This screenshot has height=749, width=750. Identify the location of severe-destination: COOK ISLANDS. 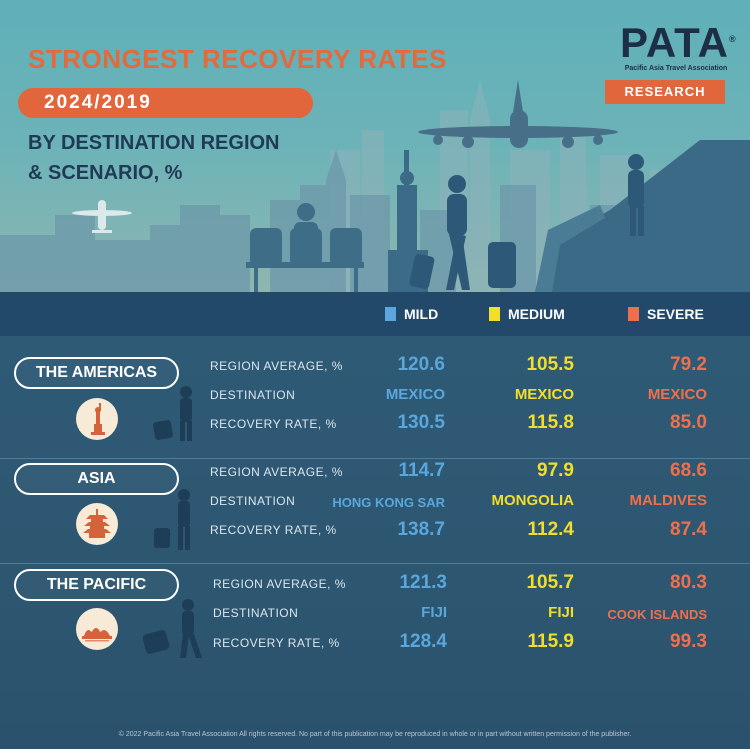
(657, 614).